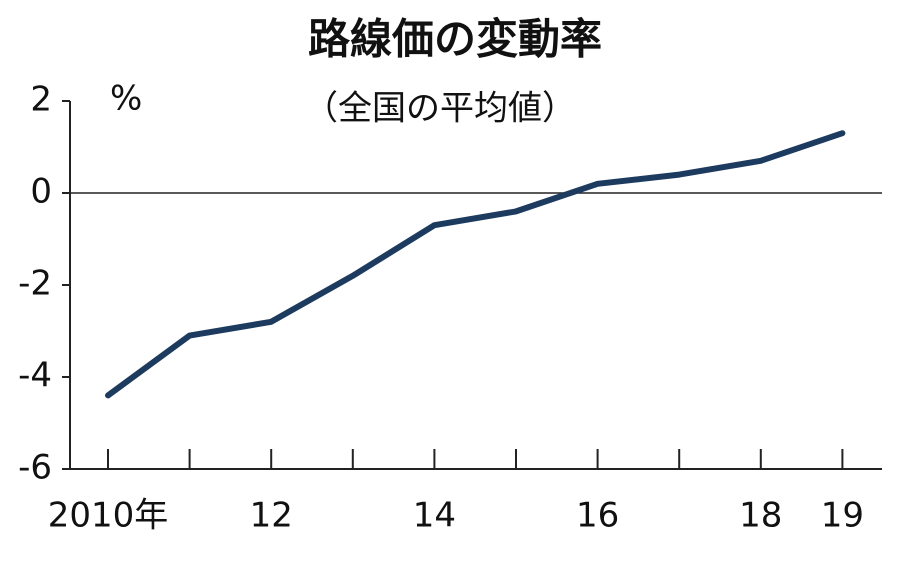  I want to click on x-tick-label: 2010年, so click(108, 516).